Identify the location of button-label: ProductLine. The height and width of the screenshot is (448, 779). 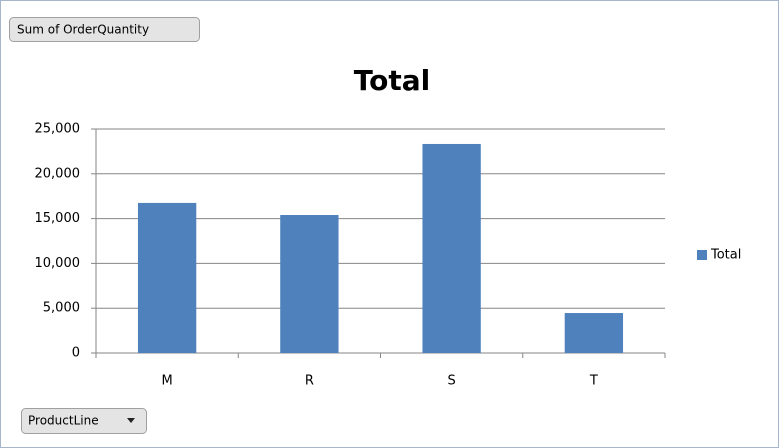
(63, 421).